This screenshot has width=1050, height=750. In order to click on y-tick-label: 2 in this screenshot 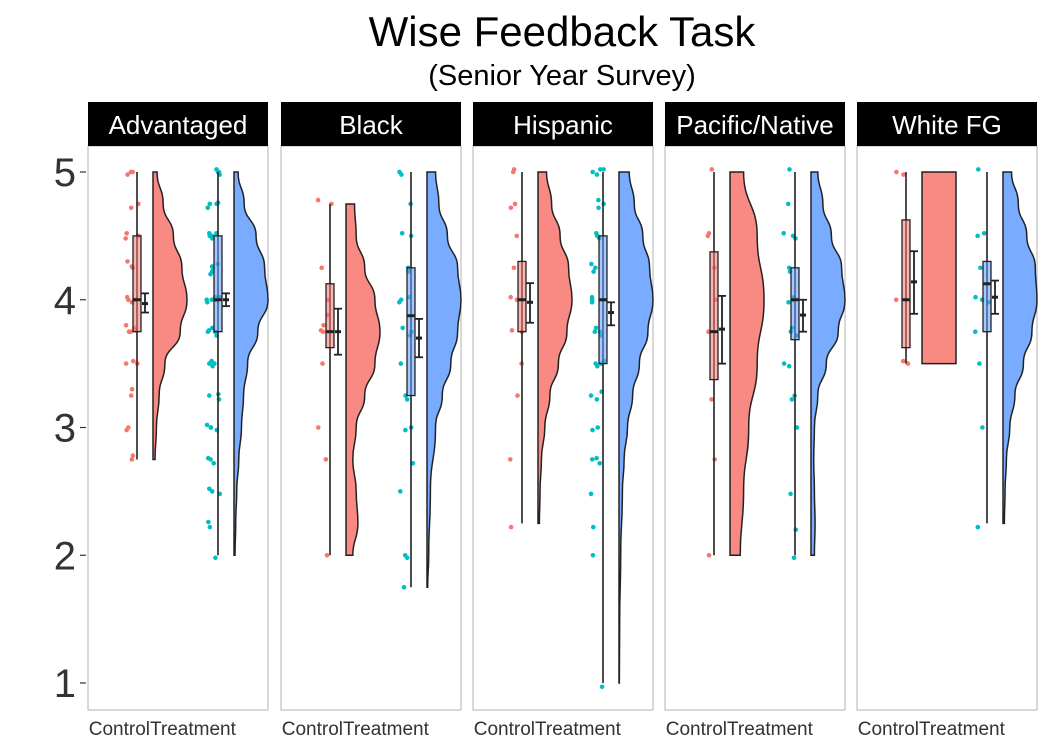, I will do `click(65, 556)`.